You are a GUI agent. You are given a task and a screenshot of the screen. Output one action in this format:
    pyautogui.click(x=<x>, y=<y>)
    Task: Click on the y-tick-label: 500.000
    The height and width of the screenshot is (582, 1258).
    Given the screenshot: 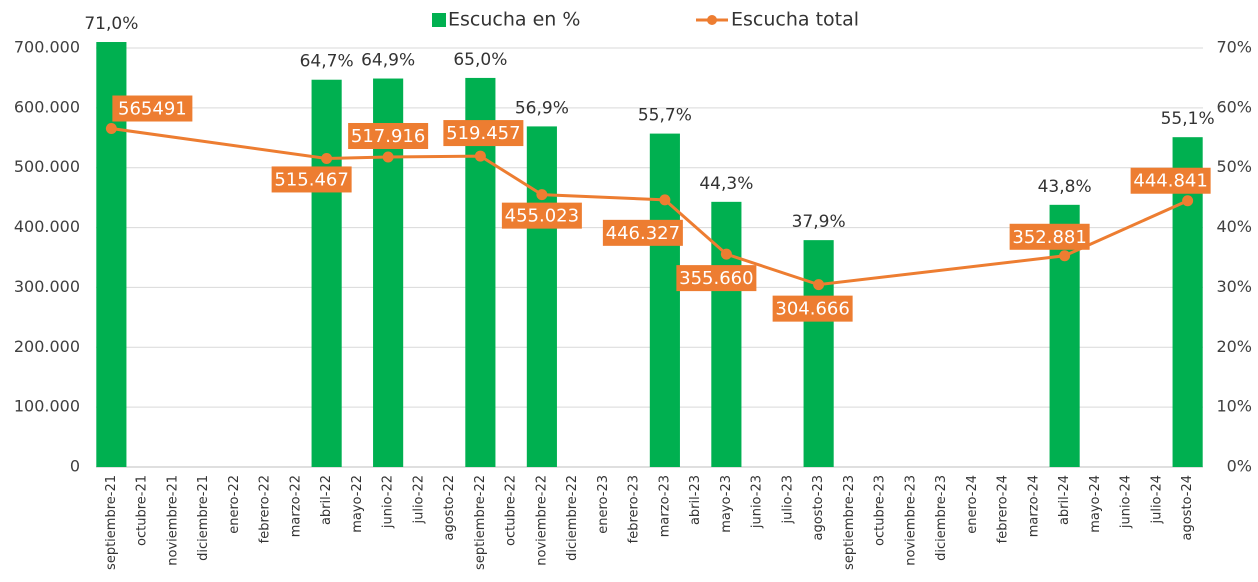 What is the action you would take?
    pyautogui.click(x=47, y=166)
    